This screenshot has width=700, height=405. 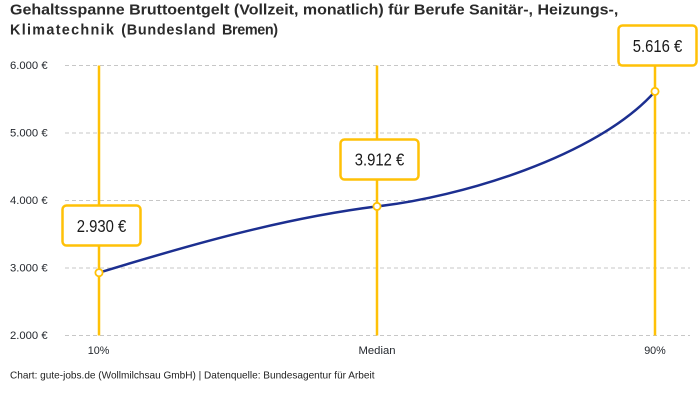 I want to click on svg-text: 3.000 €, so click(x=29, y=269).